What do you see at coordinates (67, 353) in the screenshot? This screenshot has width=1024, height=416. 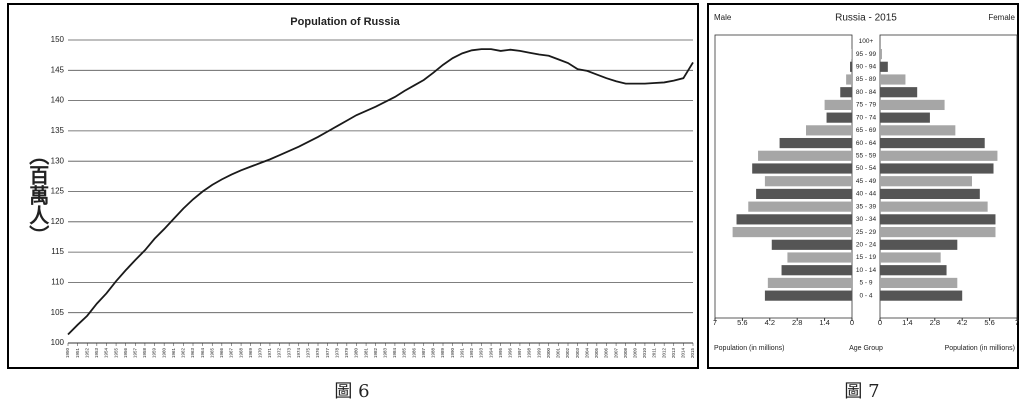 I see `x-tick-label: 1950` at bounding box center [67, 353].